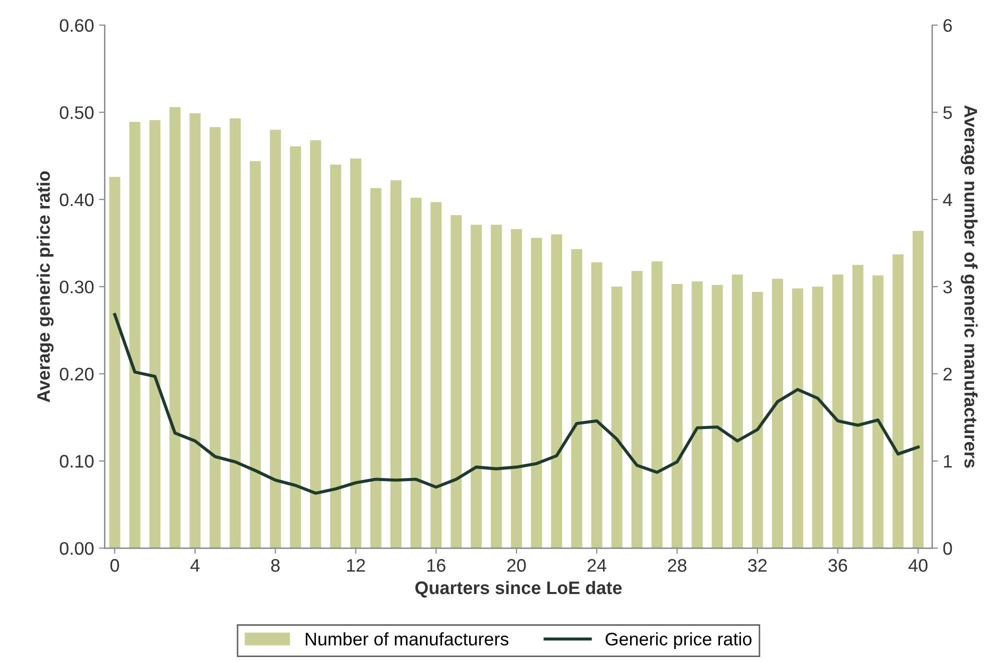  I want to click on x-tick-label: 0, so click(115, 565).